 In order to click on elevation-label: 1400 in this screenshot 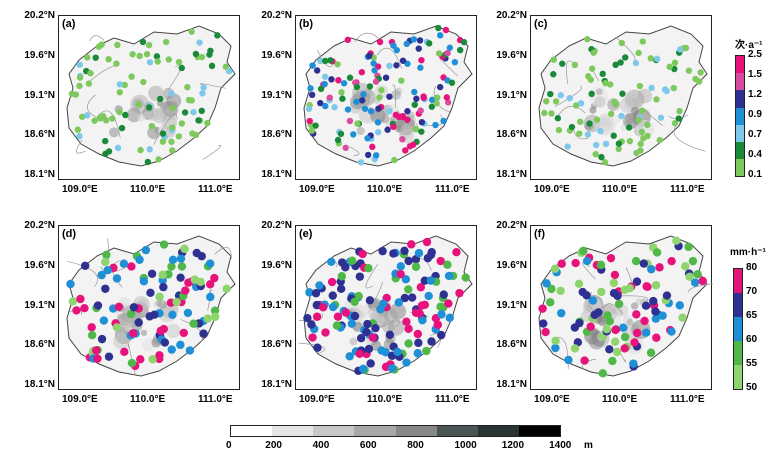, I will do `click(560, 445)`.